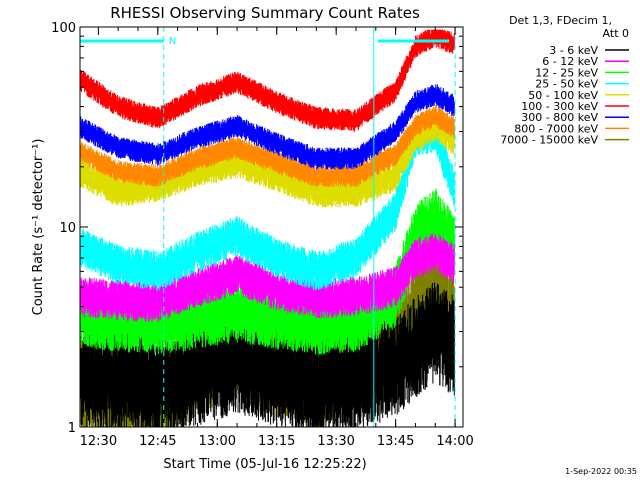 This screenshot has height=480, width=640. I want to click on legend-label: 100 - 300 keV, so click(559, 106).